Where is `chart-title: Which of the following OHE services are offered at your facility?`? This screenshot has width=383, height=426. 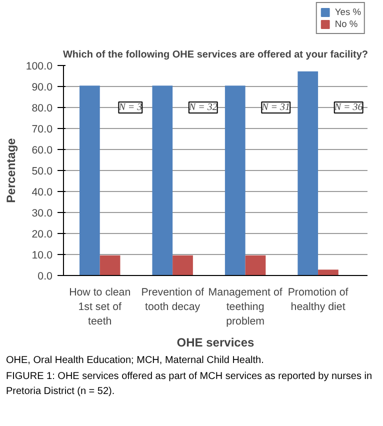
chart-title: Which of the following OHE services are offered at your facility? is located at coordinates (215, 55).